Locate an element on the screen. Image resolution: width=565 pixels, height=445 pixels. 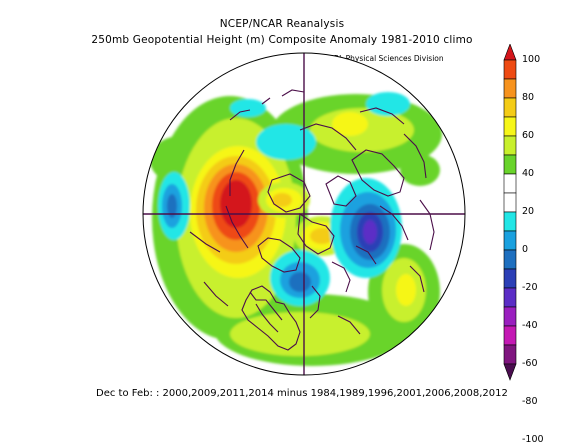
colorbar-label: 80 is located at coordinates (528, 97).